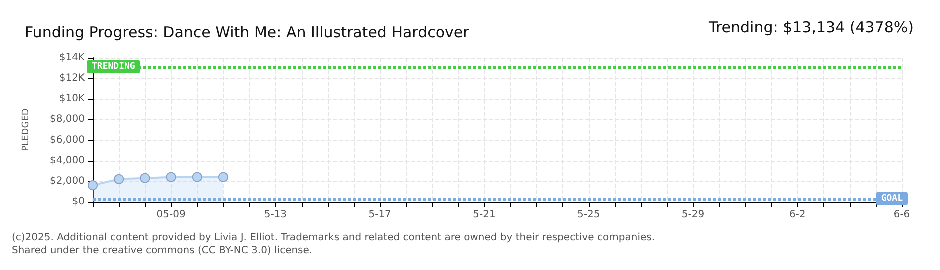 Image resolution: width=940 pixels, height=270 pixels. Describe the element at coordinates (797, 215) in the screenshot. I see `x-tick-label: 6-2` at that location.